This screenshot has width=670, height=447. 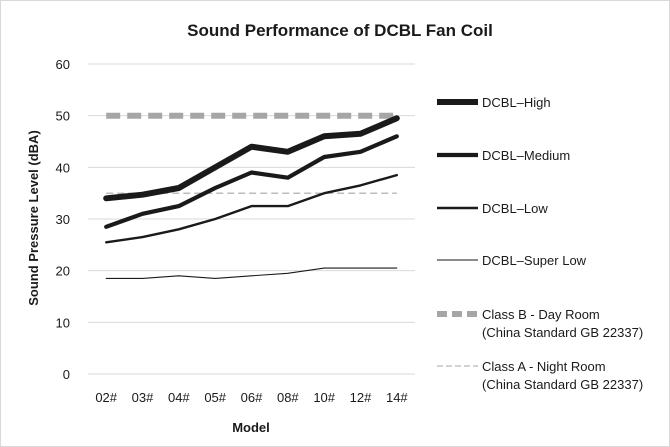 I want to click on x-axis-label: Model, so click(x=251, y=427).